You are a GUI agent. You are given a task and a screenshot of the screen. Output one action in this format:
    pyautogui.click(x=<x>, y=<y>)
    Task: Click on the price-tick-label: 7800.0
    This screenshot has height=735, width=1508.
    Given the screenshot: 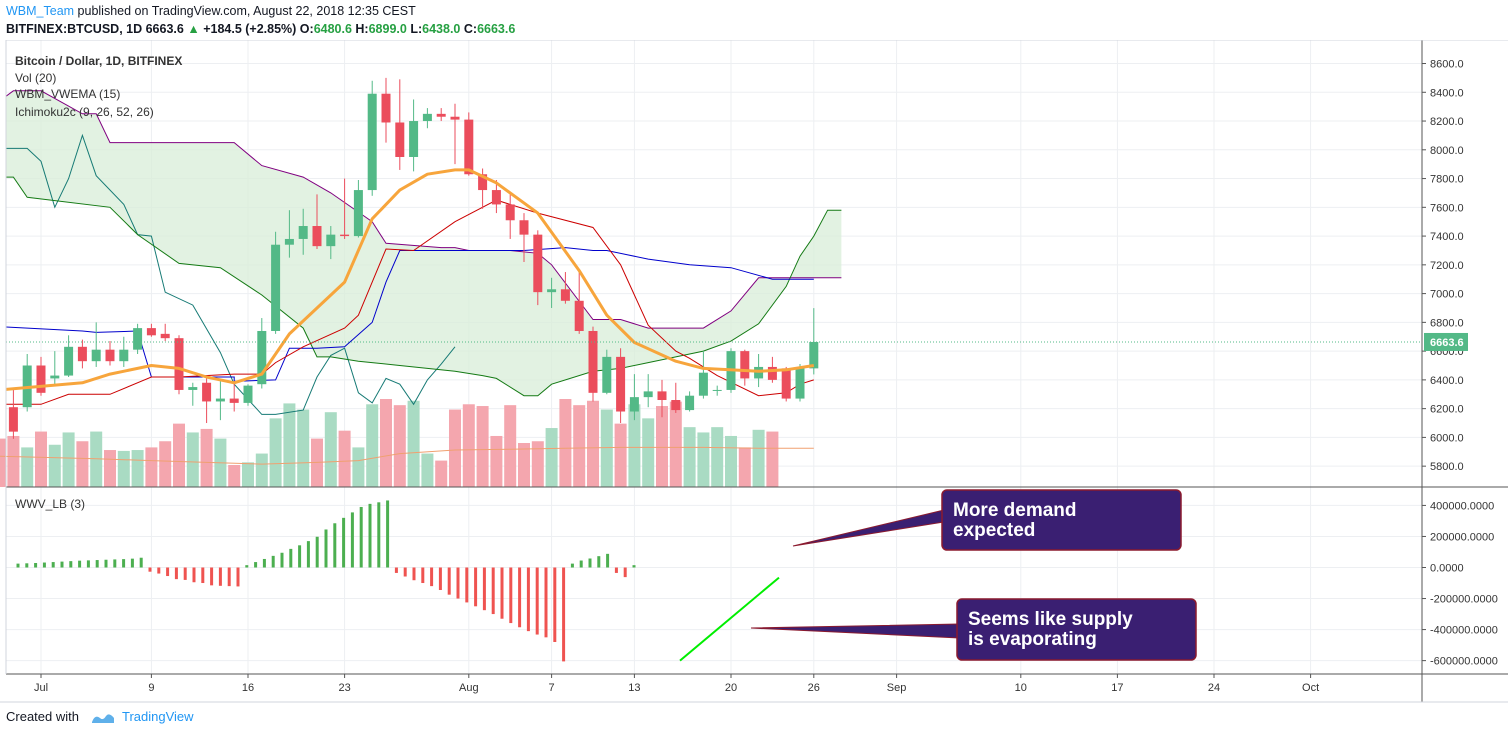 What is the action you would take?
    pyautogui.click(x=1447, y=180)
    